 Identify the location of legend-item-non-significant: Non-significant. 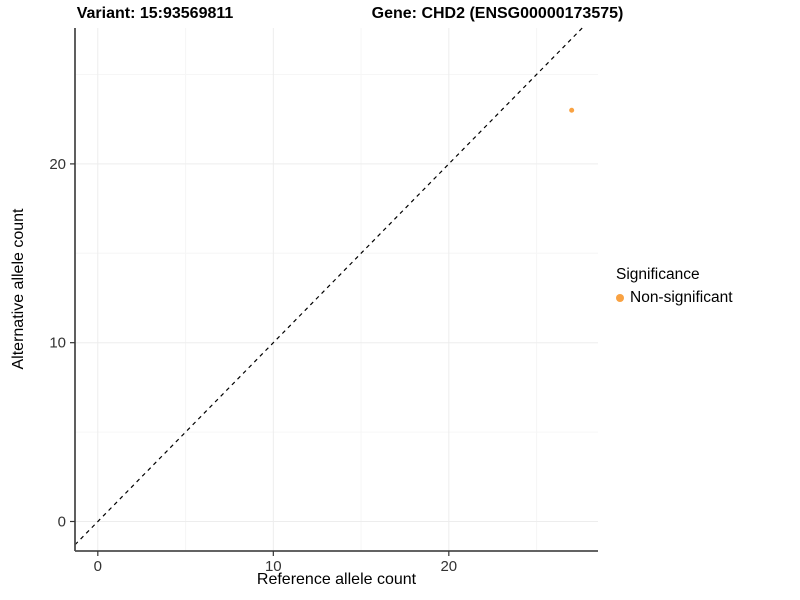
(674, 298).